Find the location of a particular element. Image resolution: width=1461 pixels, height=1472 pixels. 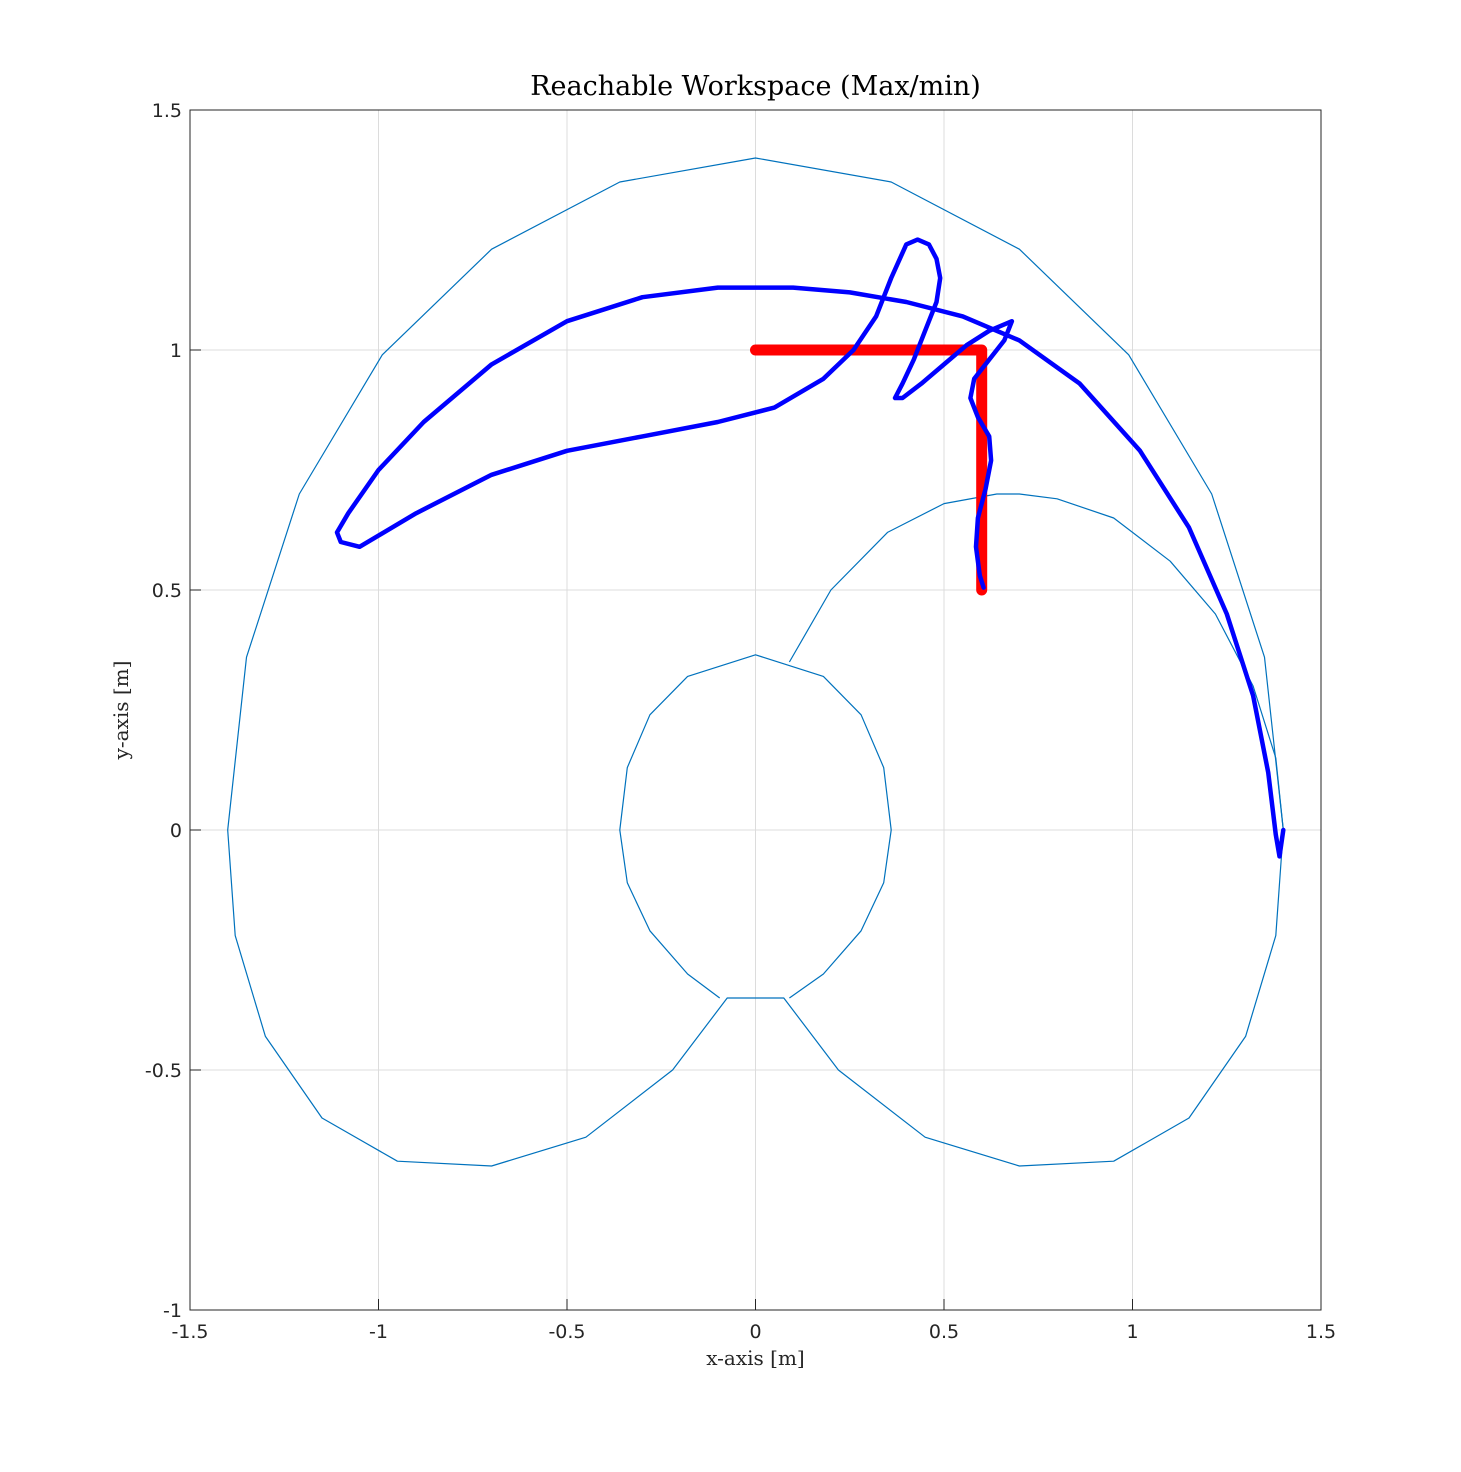

x-tick-label-4: 0.5 is located at coordinates (944, 1332).